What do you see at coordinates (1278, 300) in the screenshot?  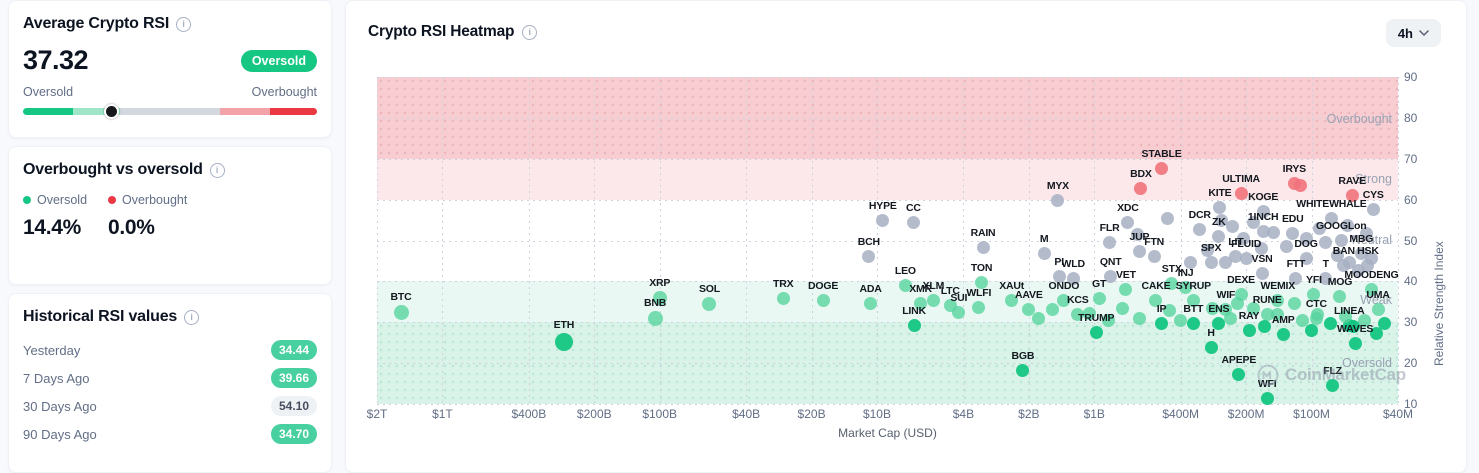 I see `coin-dot-WEMIX` at bounding box center [1278, 300].